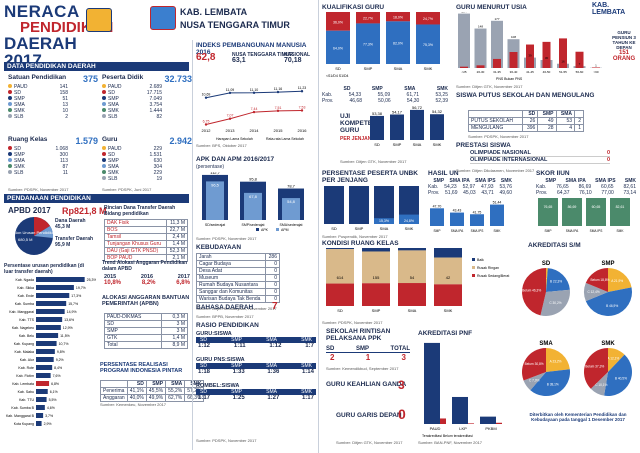 This screenshot has height=453, width=640. Describe the element at coordinates (385, 101) in the screenshot. I see `mini-row: Prov. 46,68 50,06 54,30 52,39` at that location.